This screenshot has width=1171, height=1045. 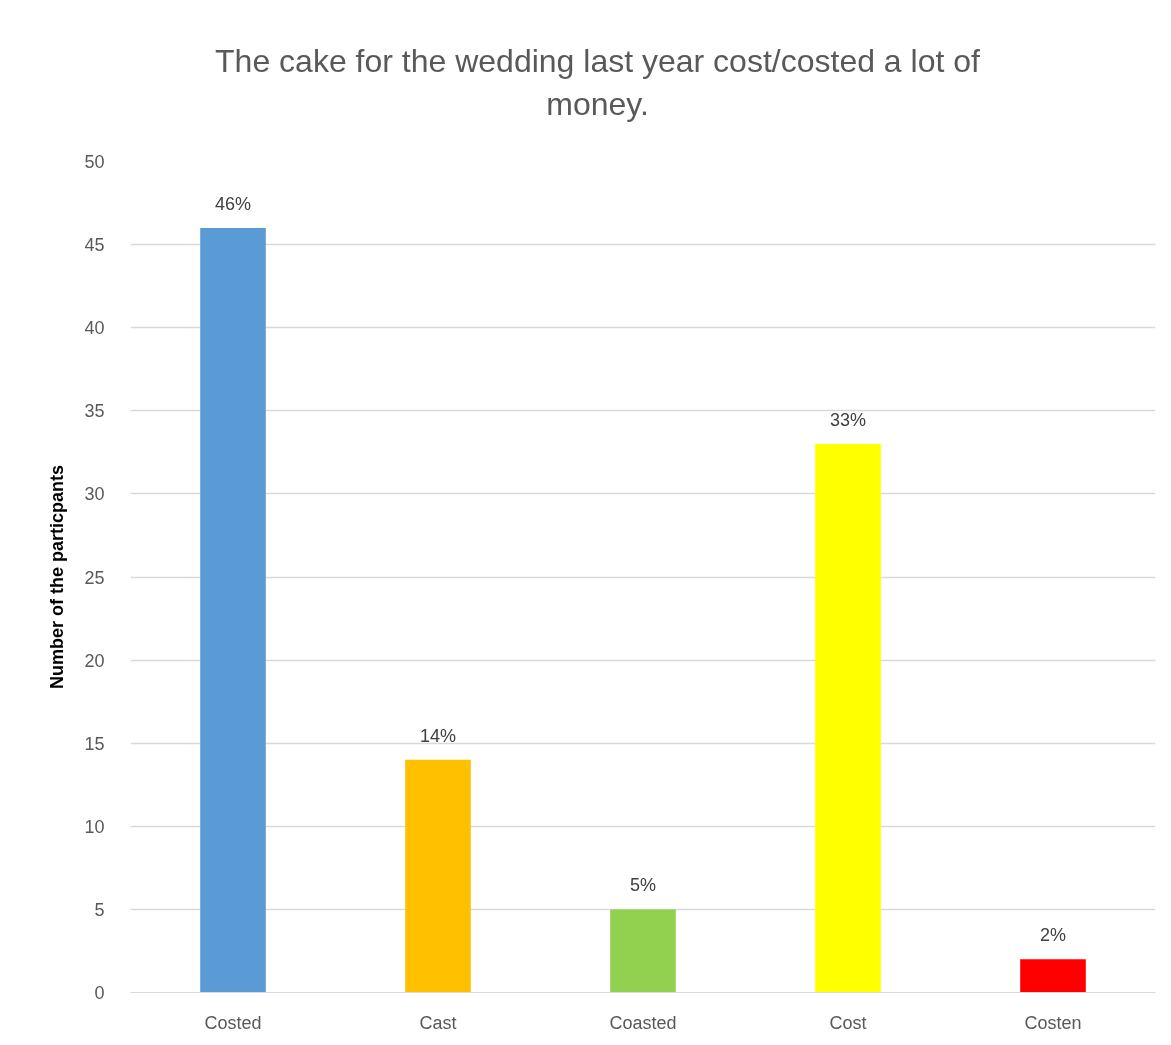 I want to click on y-tick-label: 0, so click(x=99, y=993).